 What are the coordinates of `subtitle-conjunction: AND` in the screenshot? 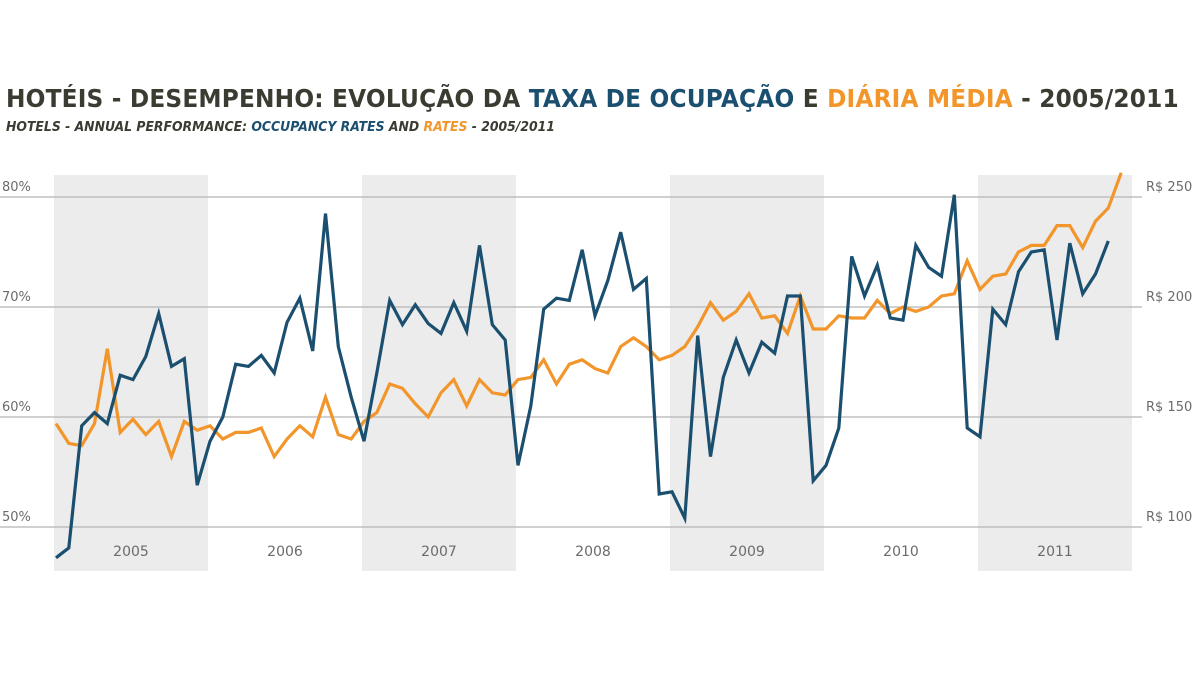 It's located at (404, 127).